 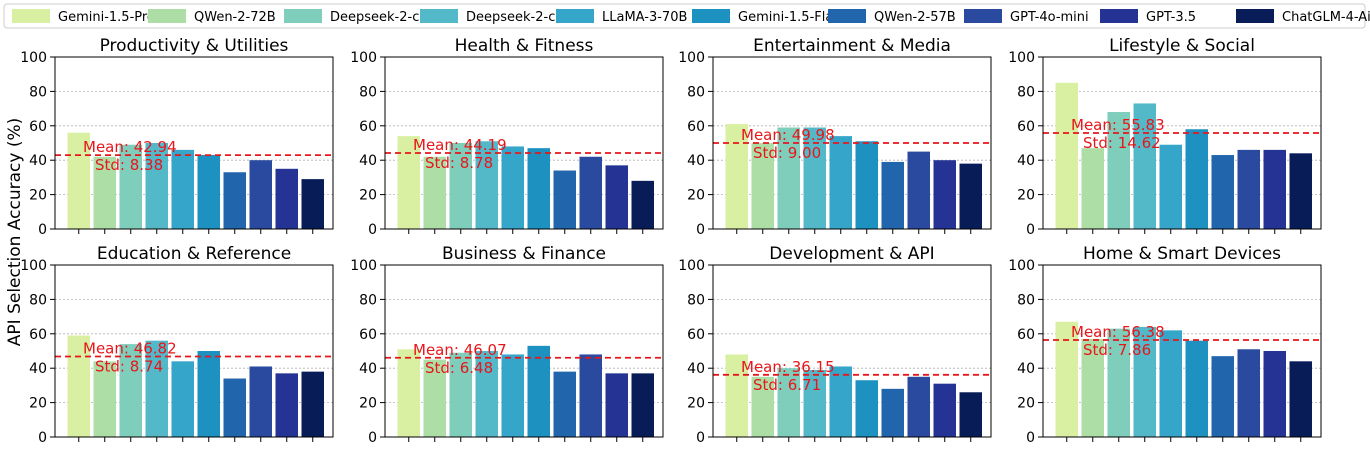 What do you see at coordinates (1326, 17) in the screenshot?
I see `legend-label: ChatGLM-4-Air` at bounding box center [1326, 17].